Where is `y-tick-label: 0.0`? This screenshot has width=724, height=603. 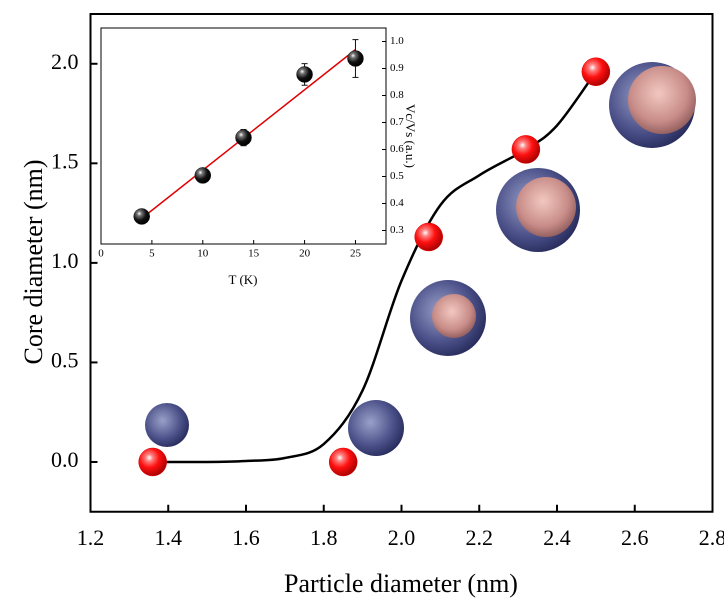
y-tick-label: 0.0 is located at coordinates (65, 459).